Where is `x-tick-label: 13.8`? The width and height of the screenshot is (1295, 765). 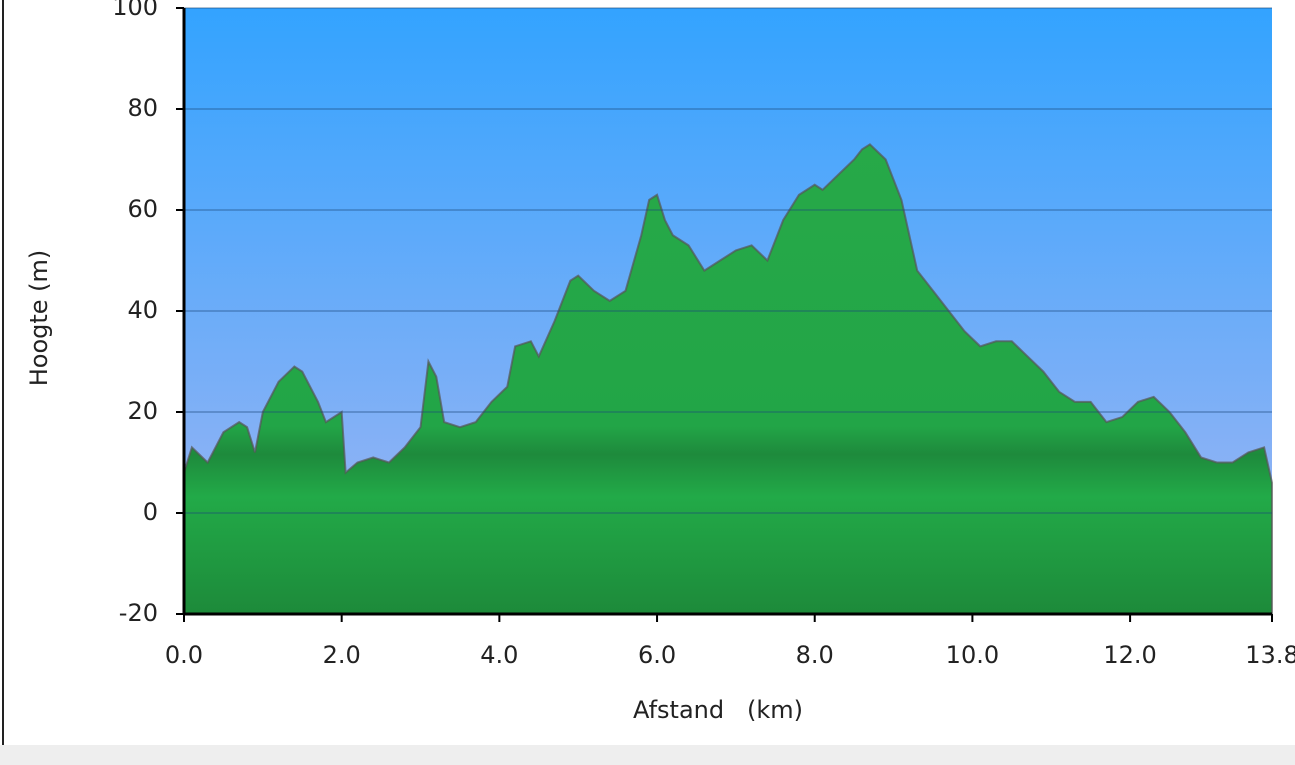 x-tick-label: 13.8 is located at coordinates (1270, 655).